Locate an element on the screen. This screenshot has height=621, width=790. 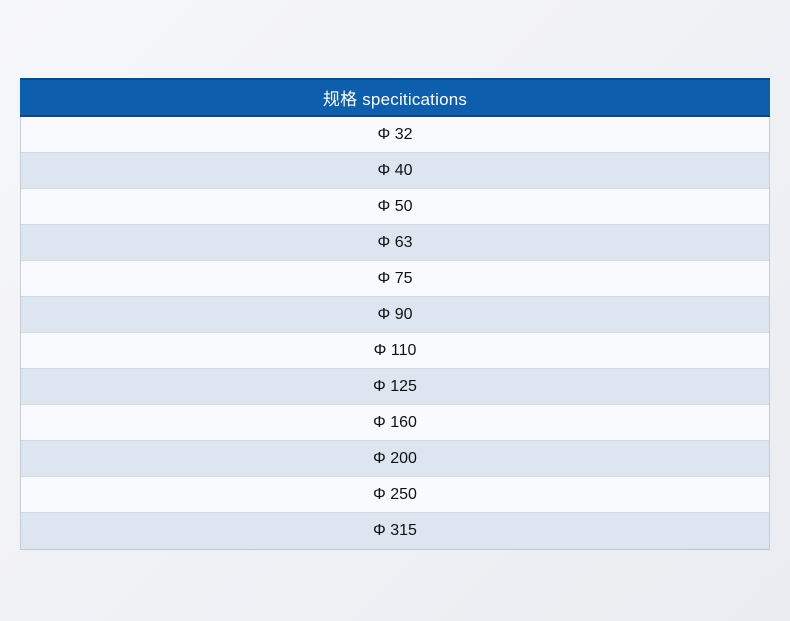
table-row: Φ 110 is located at coordinates (395, 351).